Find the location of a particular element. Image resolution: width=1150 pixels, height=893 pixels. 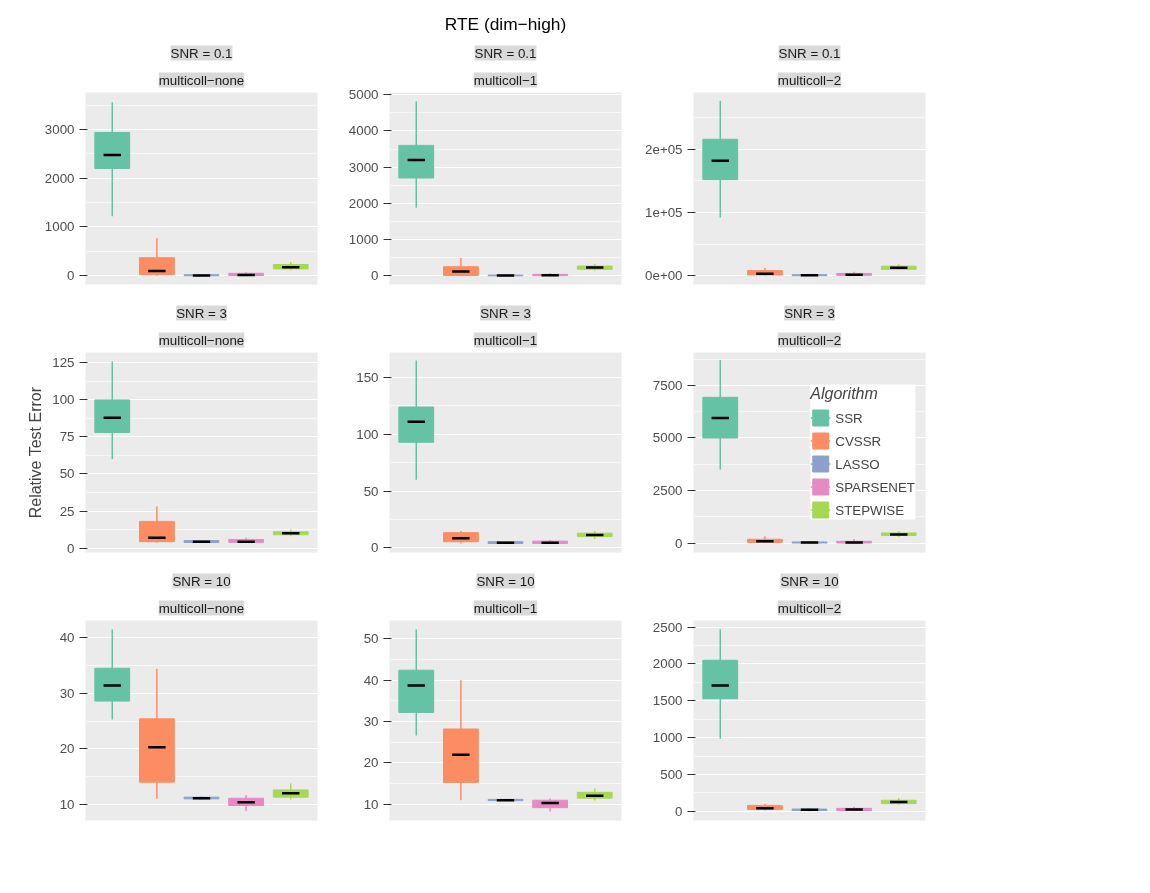

y-tick-label: 500 is located at coordinates (671, 774).